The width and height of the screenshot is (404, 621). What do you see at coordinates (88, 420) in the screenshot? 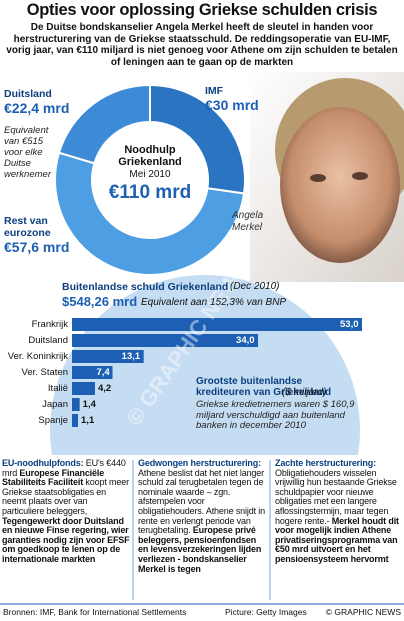
I see `data-label: 1,1` at bounding box center [88, 420].